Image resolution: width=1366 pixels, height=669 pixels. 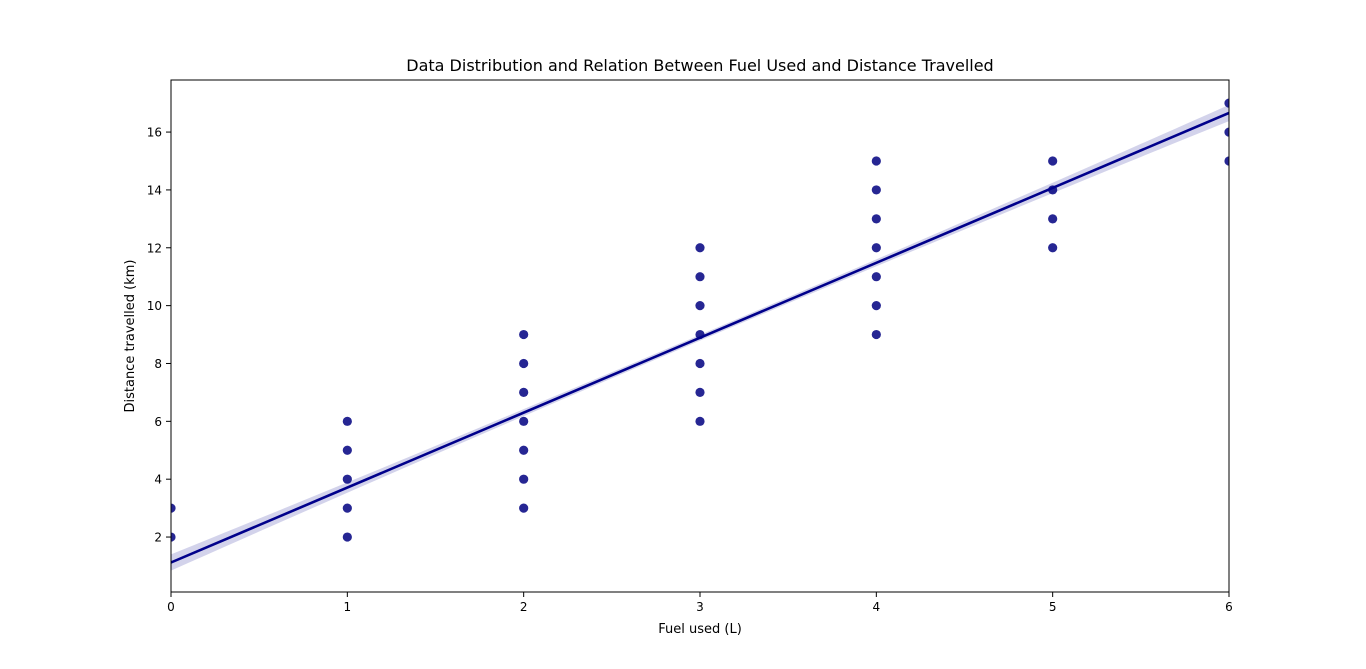 What do you see at coordinates (348, 607) in the screenshot?
I see `x-tick-label: 1` at bounding box center [348, 607].